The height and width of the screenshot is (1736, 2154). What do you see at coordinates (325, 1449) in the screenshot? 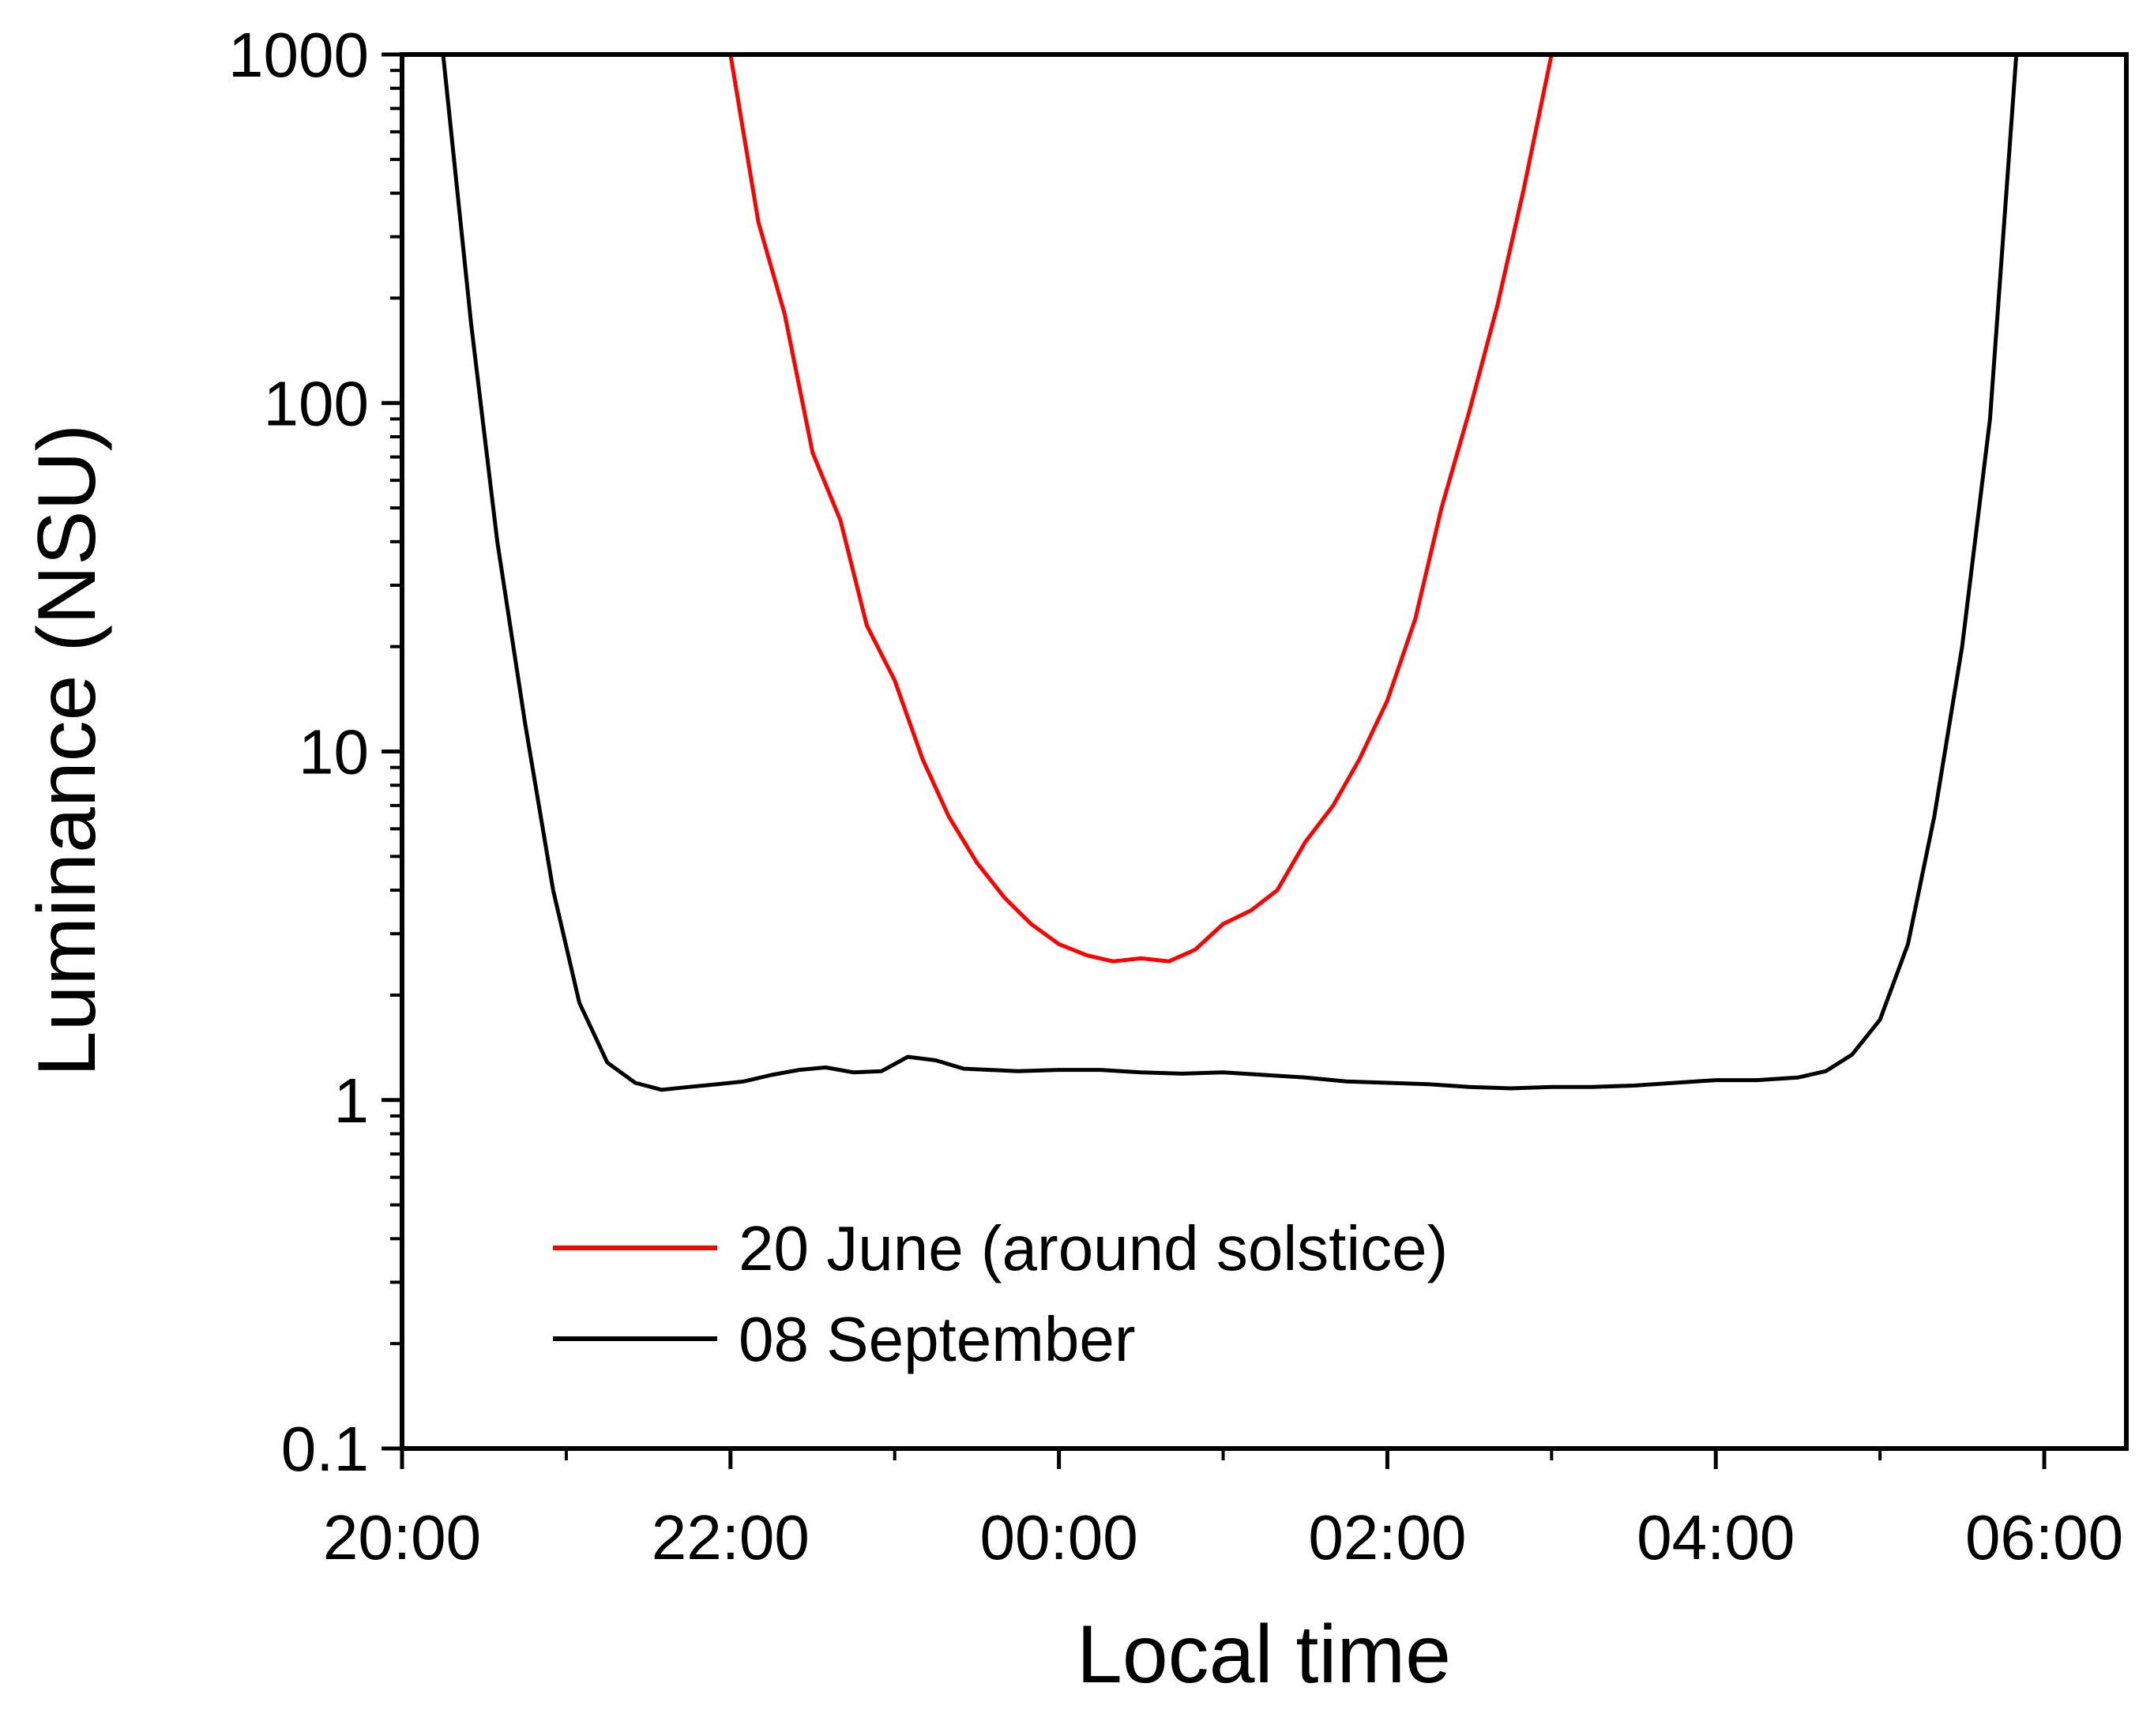
I see `y-tick-label: 0.1` at bounding box center [325, 1449].